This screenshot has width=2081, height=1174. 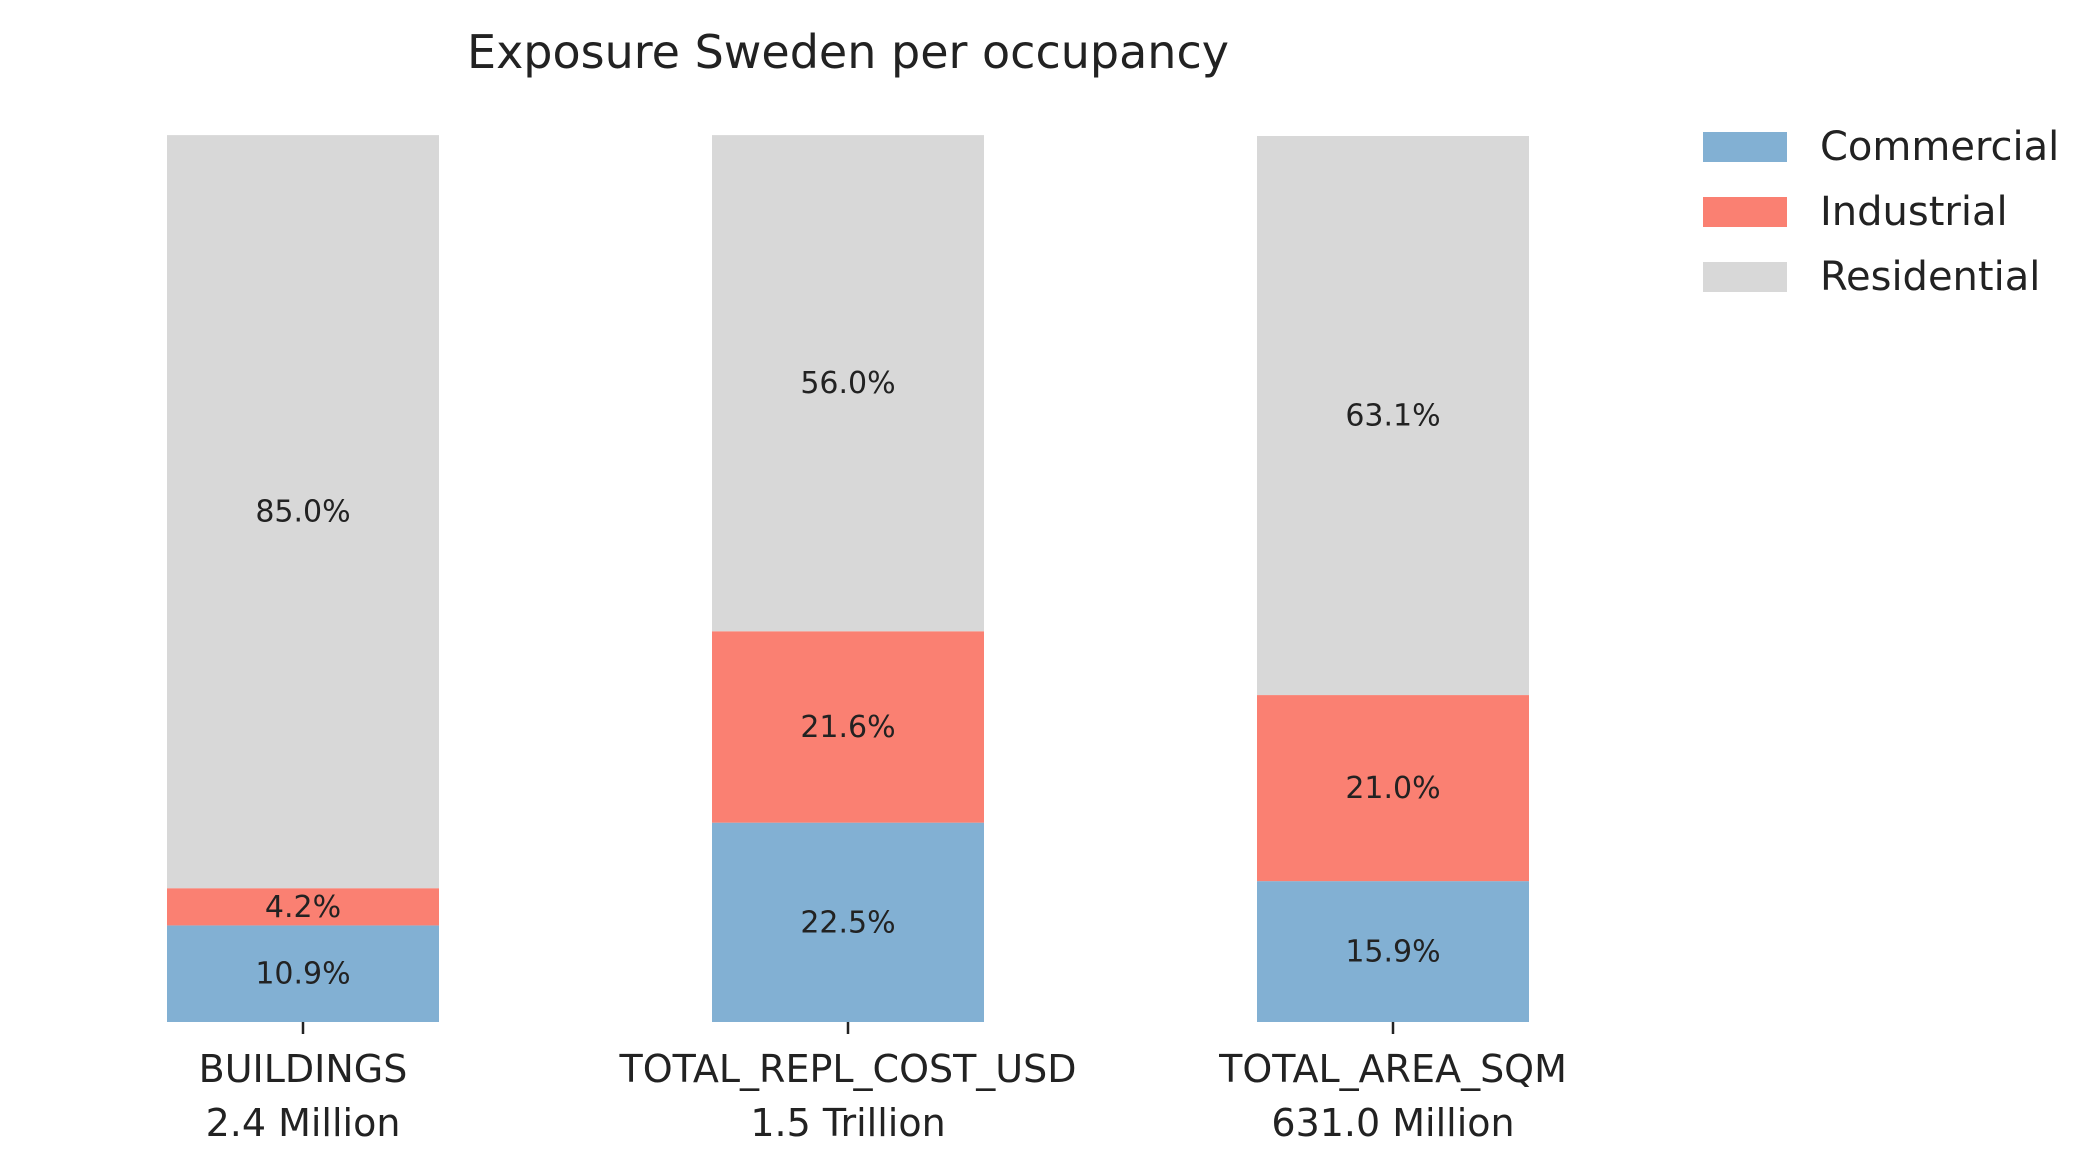 I want to click on legend-swatch-industrial, so click(x=1745, y=212).